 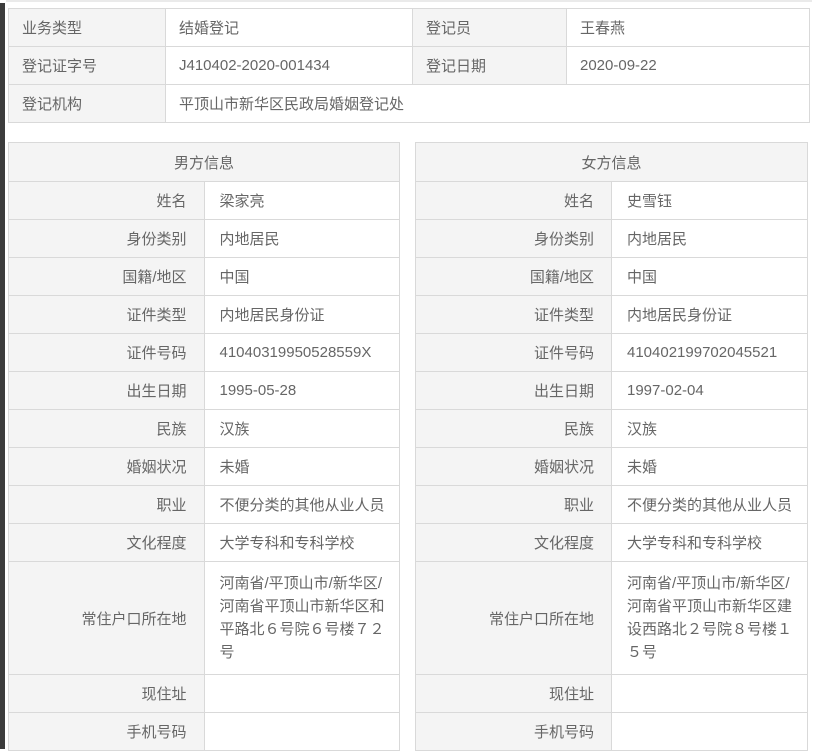 I want to click on registration-office-label: 登记机构, so click(x=87, y=103).